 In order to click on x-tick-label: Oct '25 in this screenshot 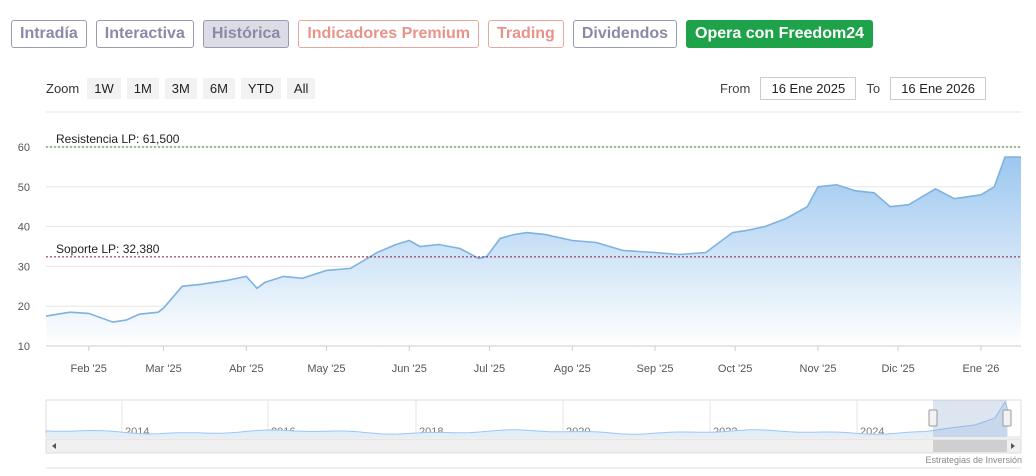, I will do `click(735, 369)`.